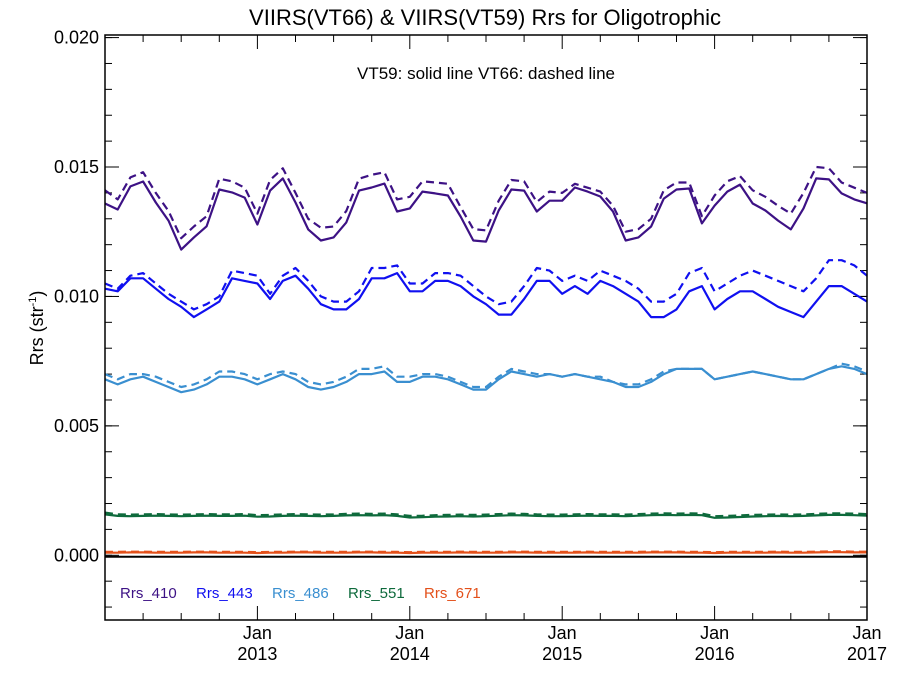  I want to click on rrs-486-dashed-line, so click(486, 375).